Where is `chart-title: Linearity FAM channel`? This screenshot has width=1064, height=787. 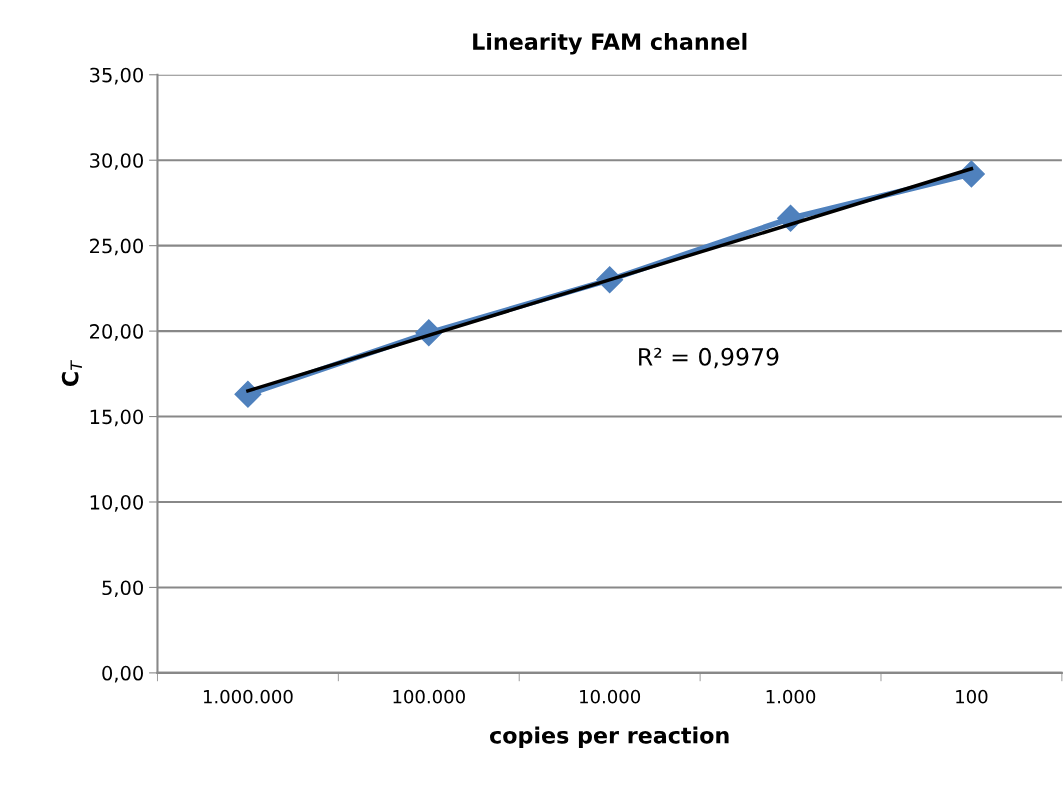 chart-title: Linearity FAM channel is located at coordinates (610, 43).